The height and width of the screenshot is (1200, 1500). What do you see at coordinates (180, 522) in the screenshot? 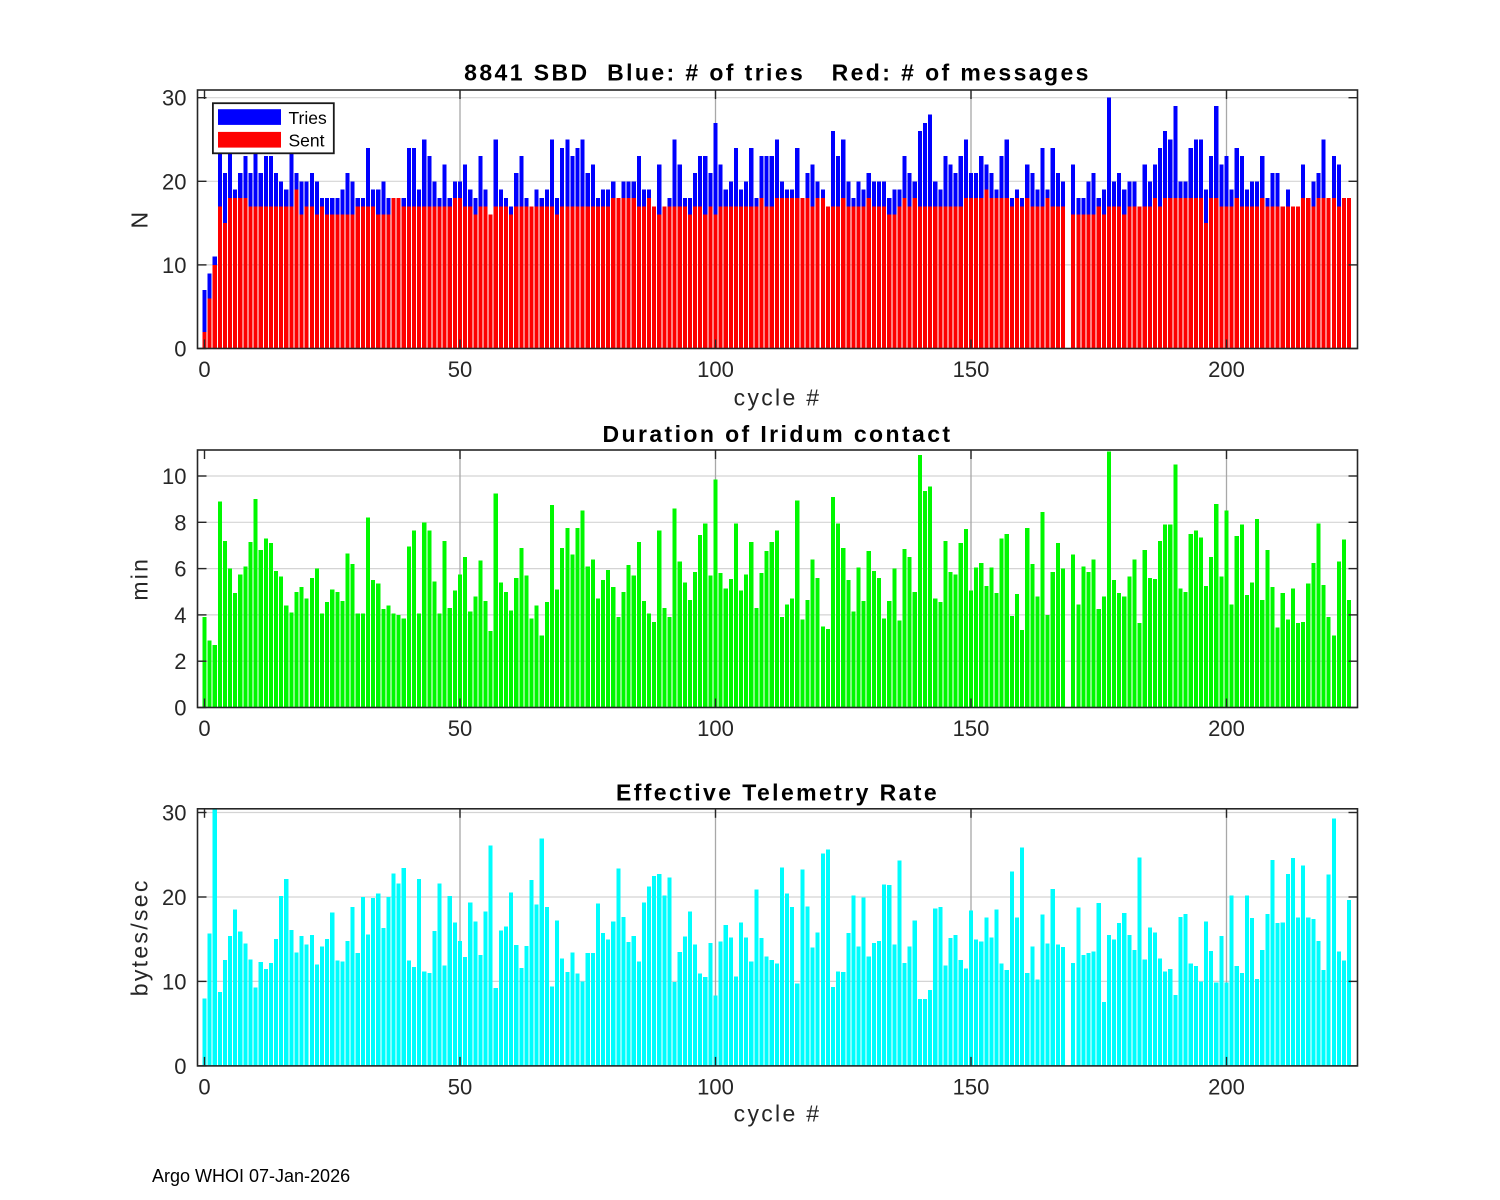
I see `svg-text: 8` at bounding box center [180, 522].